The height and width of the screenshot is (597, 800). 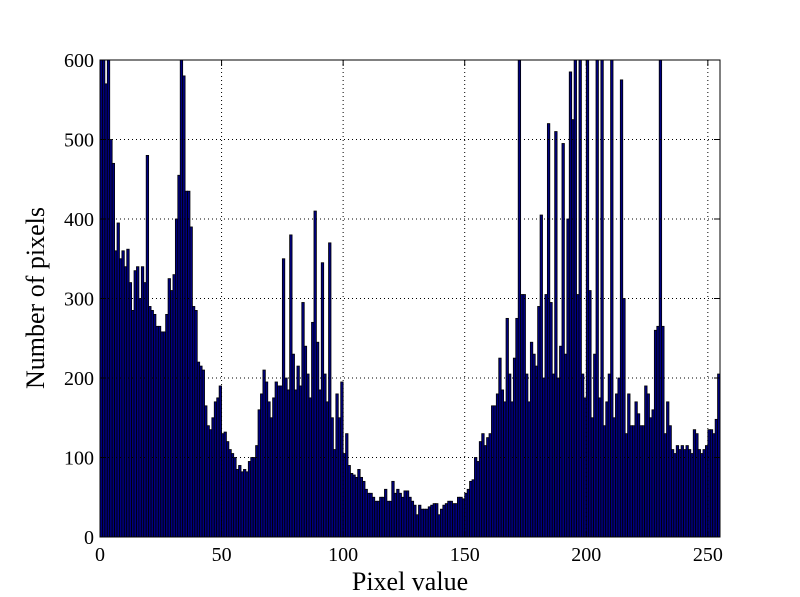 What do you see at coordinates (708, 555) in the screenshot?
I see `x-tick-label: 250` at bounding box center [708, 555].